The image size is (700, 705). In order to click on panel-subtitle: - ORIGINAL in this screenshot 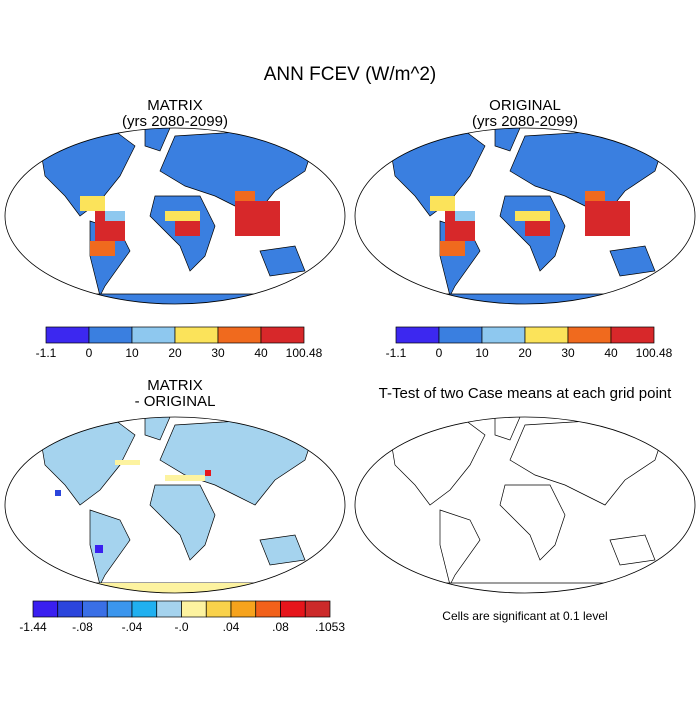, I will do `click(175, 401)`.